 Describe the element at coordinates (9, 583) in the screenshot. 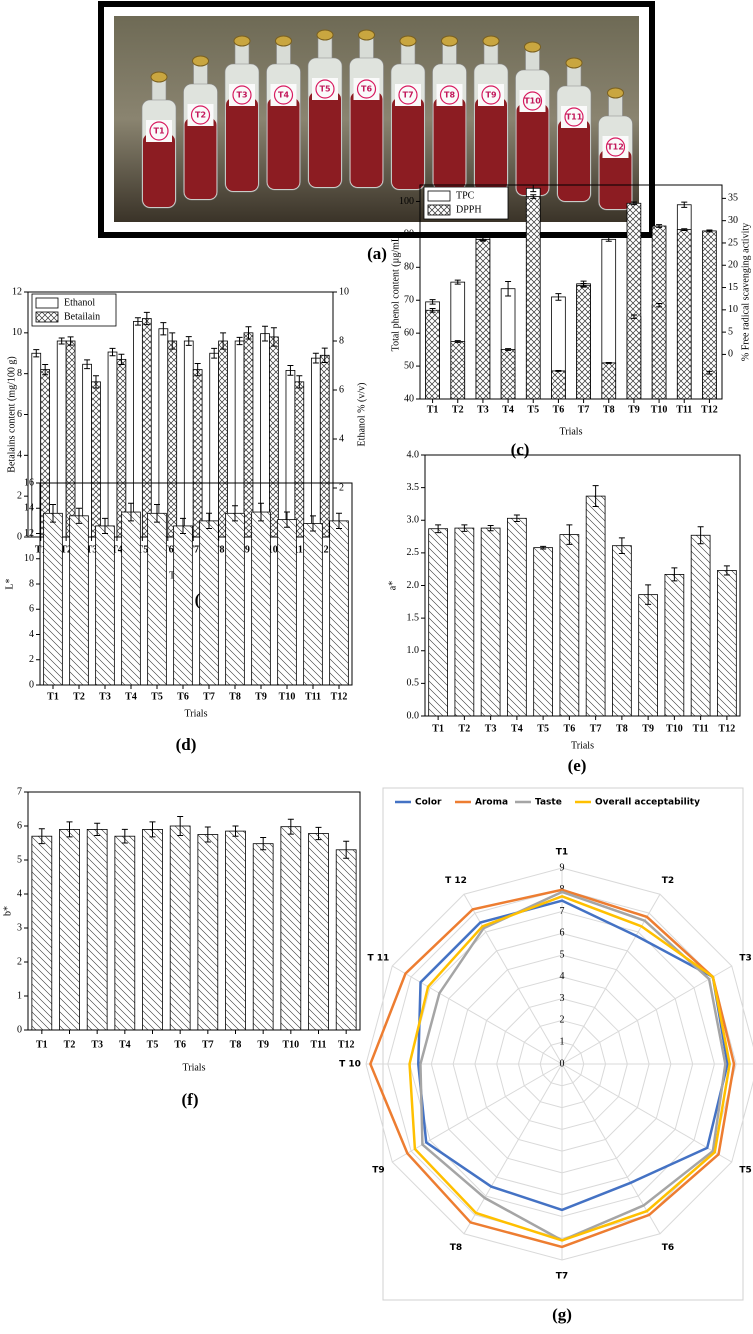

I see `y-axis-title: L*` at that location.